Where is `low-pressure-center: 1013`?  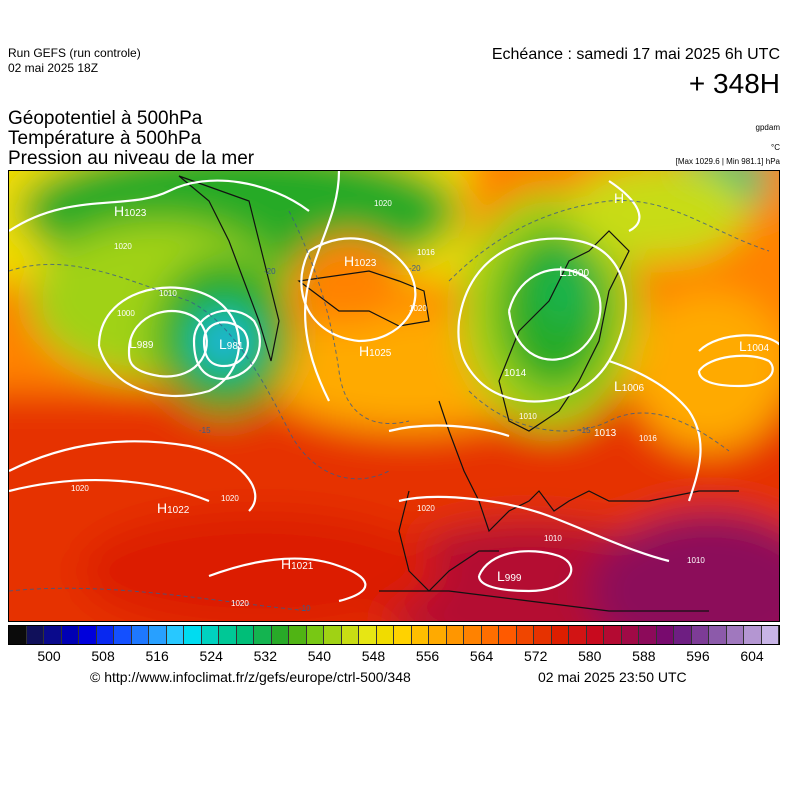
low-pressure-center: 1013 is located at coordinates (605, 433).